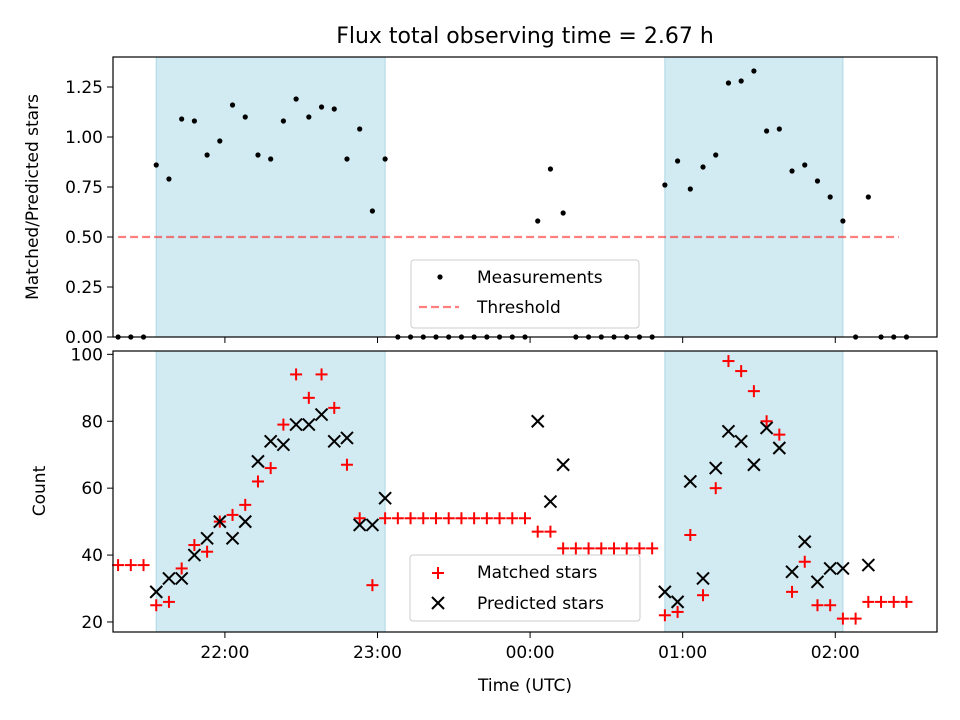 This screenshot has height=720, width=960. What do you see at coordinates (84, 238) in the screenshot?
I see `top-y-tick-label: 0.50` at bounding box center [84, 238].